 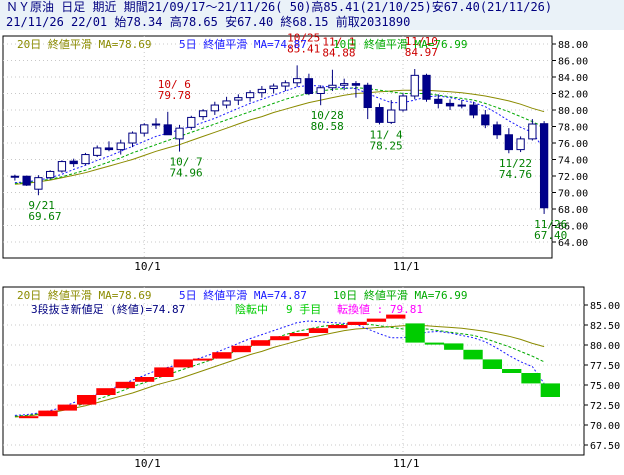 I want to click on price-tick-label: 86.00, so click(x=573, y=62).